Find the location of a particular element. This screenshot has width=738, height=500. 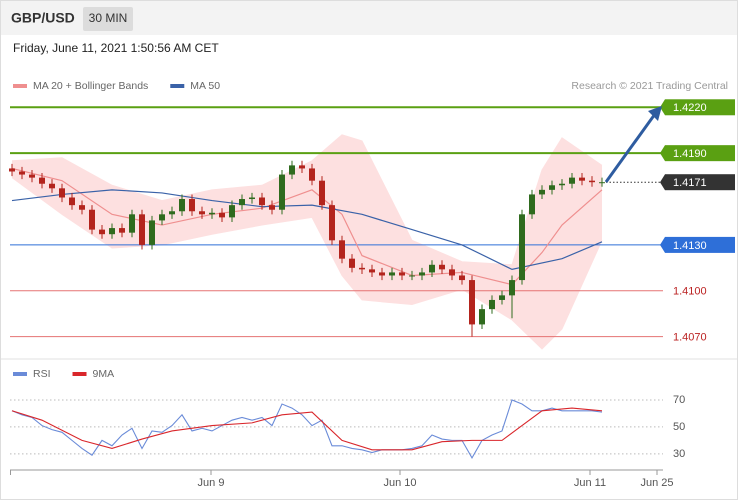

level-label: 1.4100 is located at coordinates (690, 292).